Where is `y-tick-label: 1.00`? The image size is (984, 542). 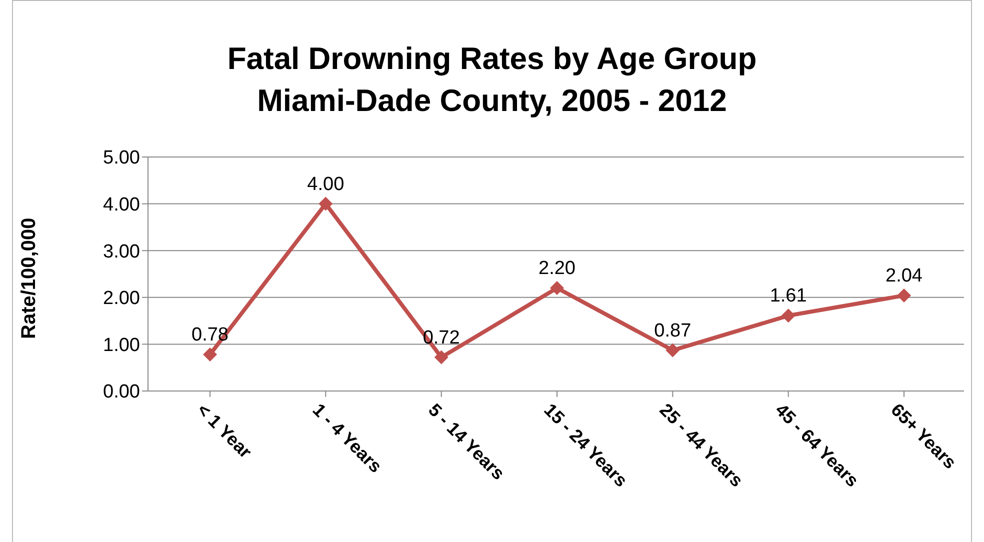 y-tick-label: 1.00 is located at coordinates (121, 345).